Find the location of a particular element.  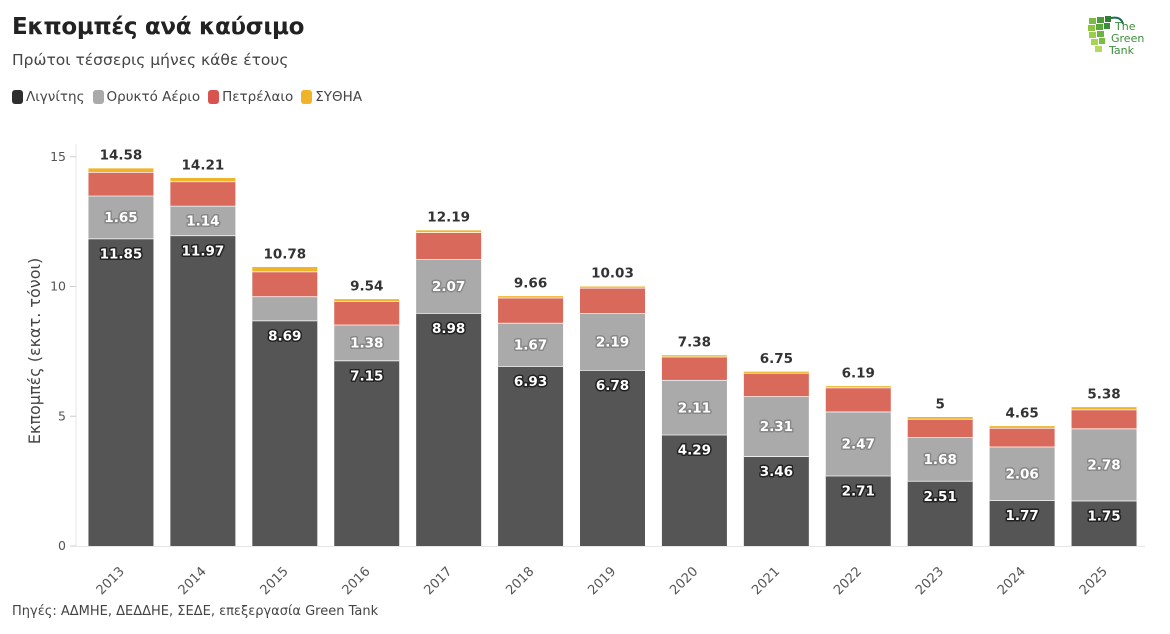

bar-segment-oil-2014 is located at coordinates (203, 193).